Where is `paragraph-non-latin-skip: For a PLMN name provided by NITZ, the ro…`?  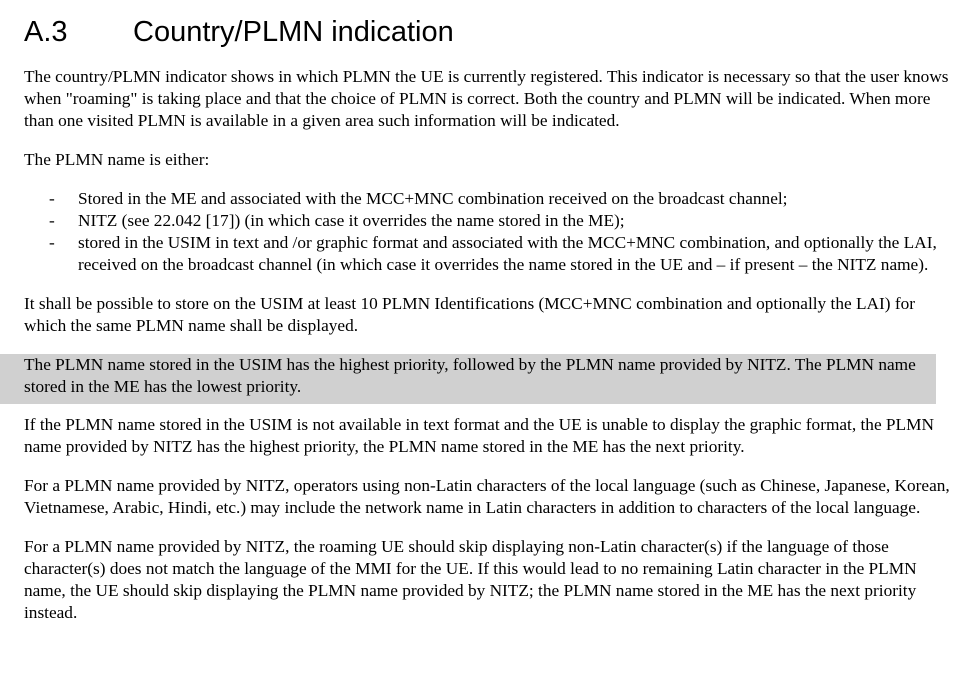 paragraph-non-latin-skip: For a PLMN name provided by NITZ, the ro… is located at coordinates (470, 579).